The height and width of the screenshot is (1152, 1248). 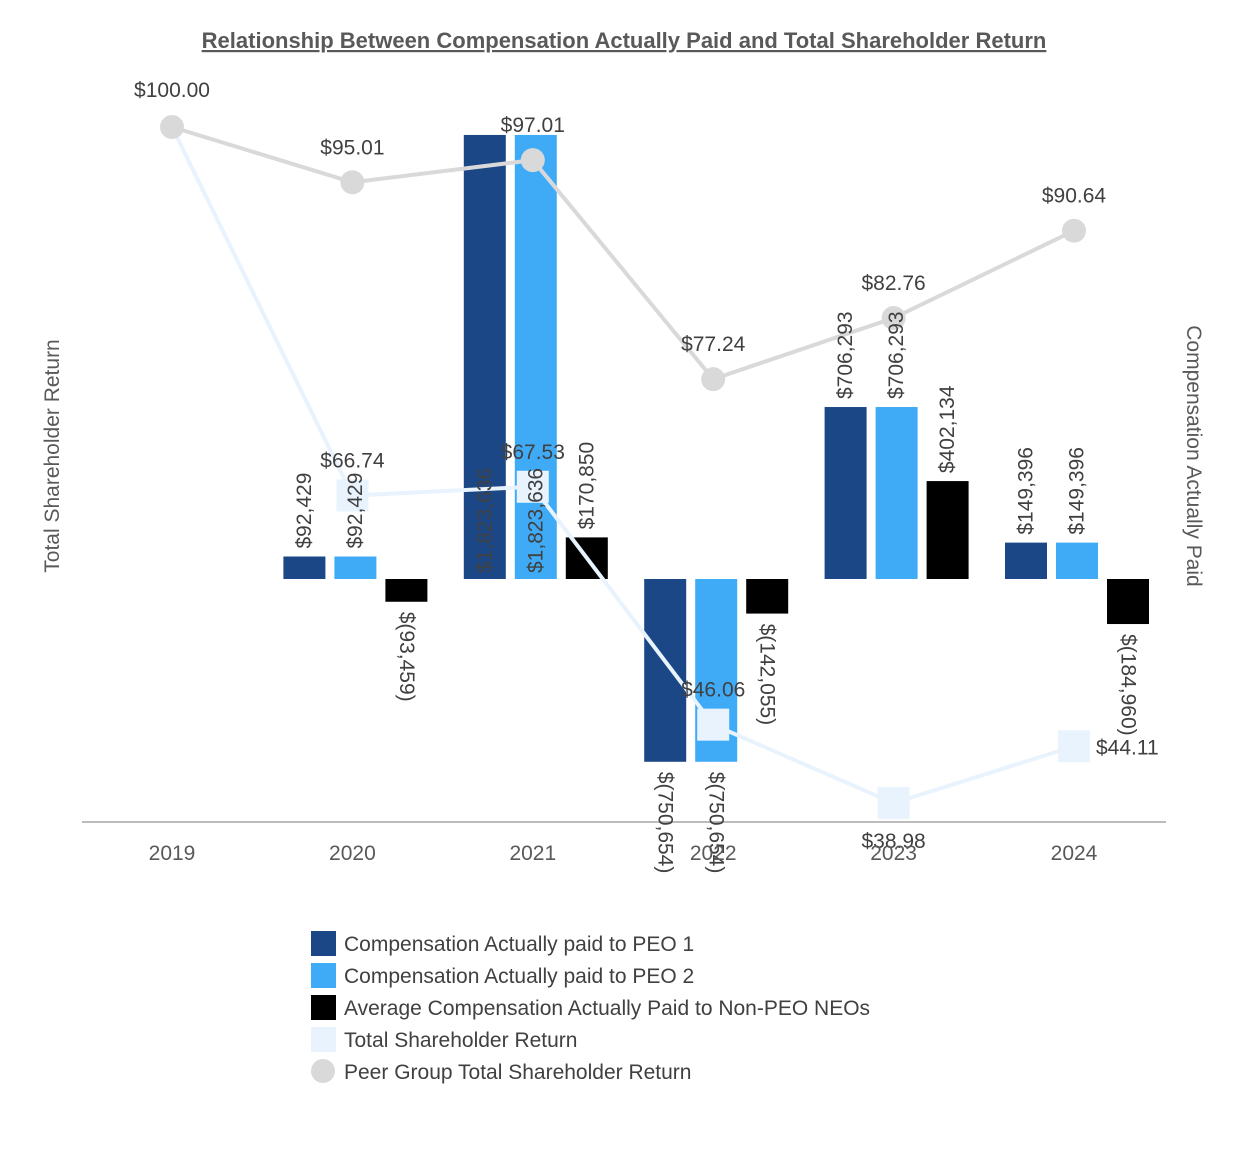 I want to click on tsr-marker-2023, so click(x=893, y=803).